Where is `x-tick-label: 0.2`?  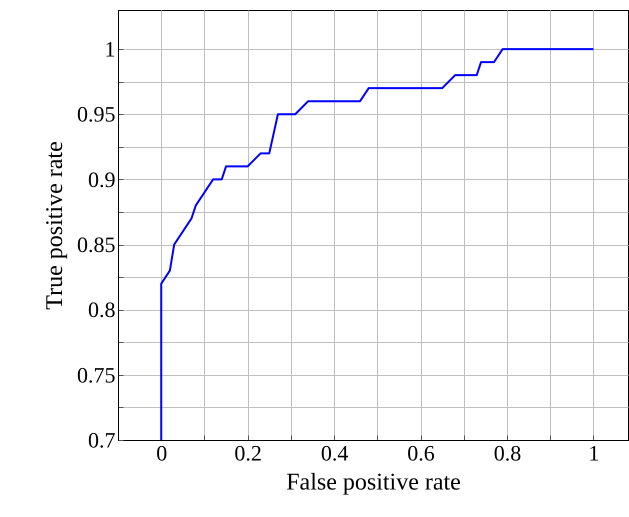 x-tick-label: 0.2 is located at coordinates (248, 453).